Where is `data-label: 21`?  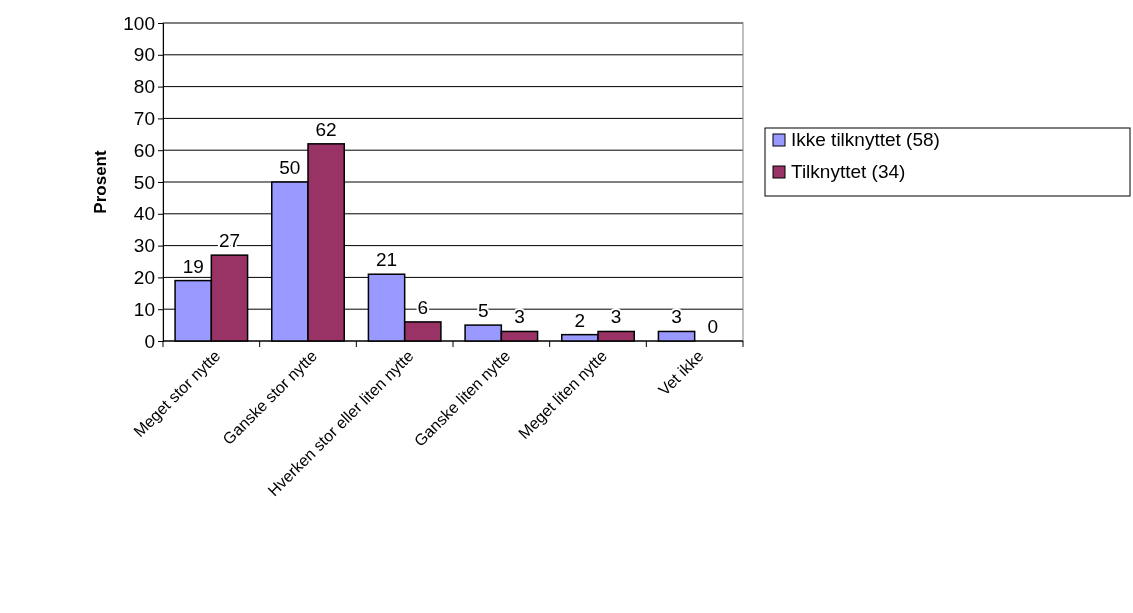
data-label: 21 is located at coordinates (386, 260).